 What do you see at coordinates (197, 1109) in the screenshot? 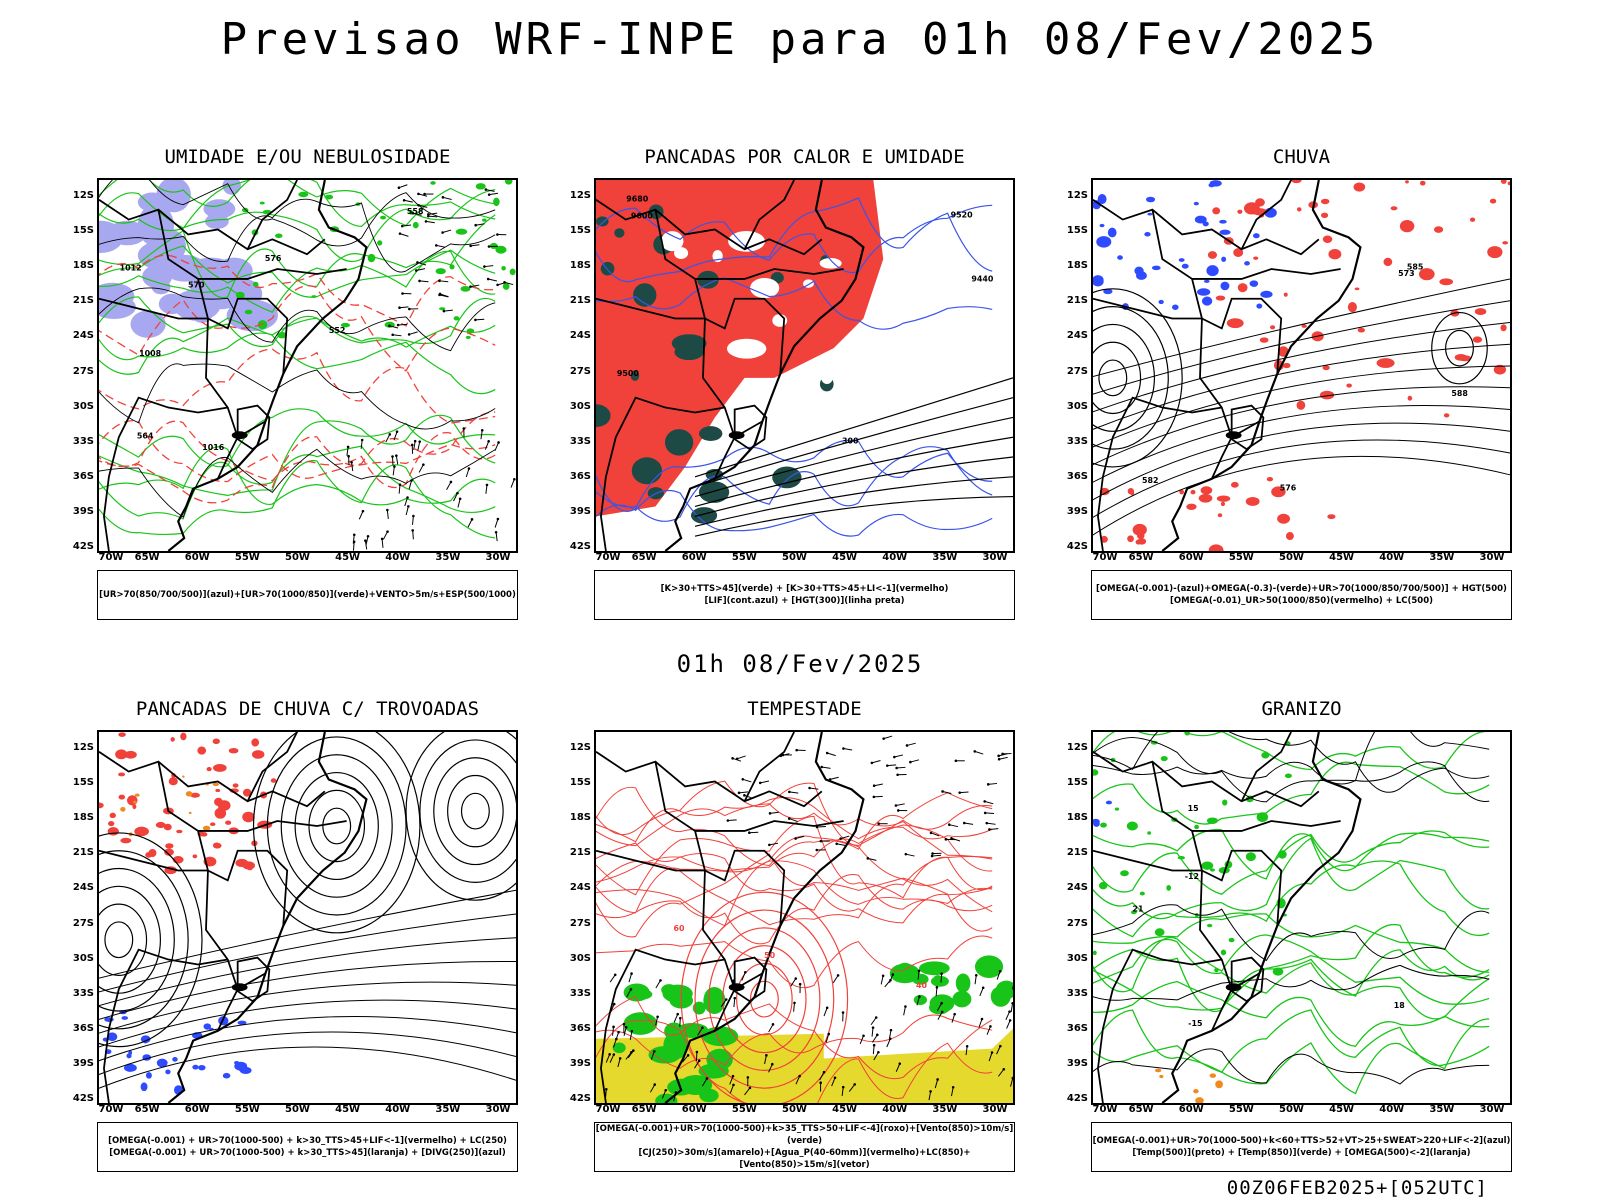
I see `longitude-label: 60W` at bounding box center [197, 1109].